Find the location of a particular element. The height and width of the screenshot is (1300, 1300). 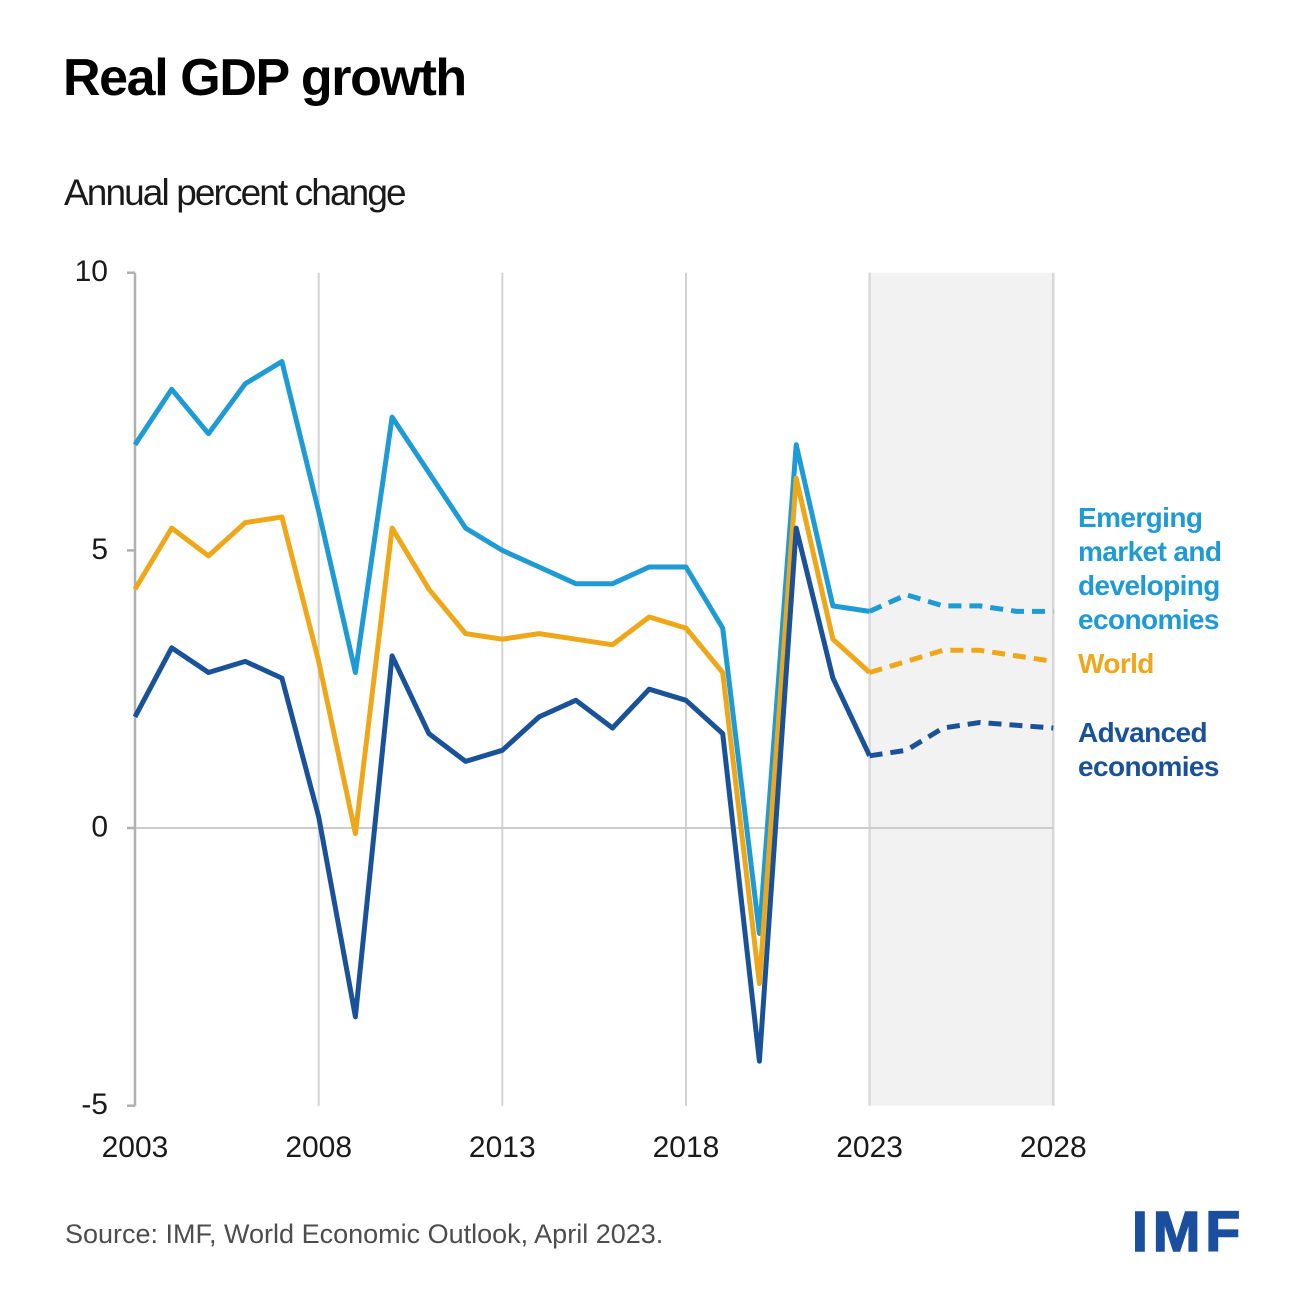

svg-text: 2013 is located at coordinates (502, 1147).